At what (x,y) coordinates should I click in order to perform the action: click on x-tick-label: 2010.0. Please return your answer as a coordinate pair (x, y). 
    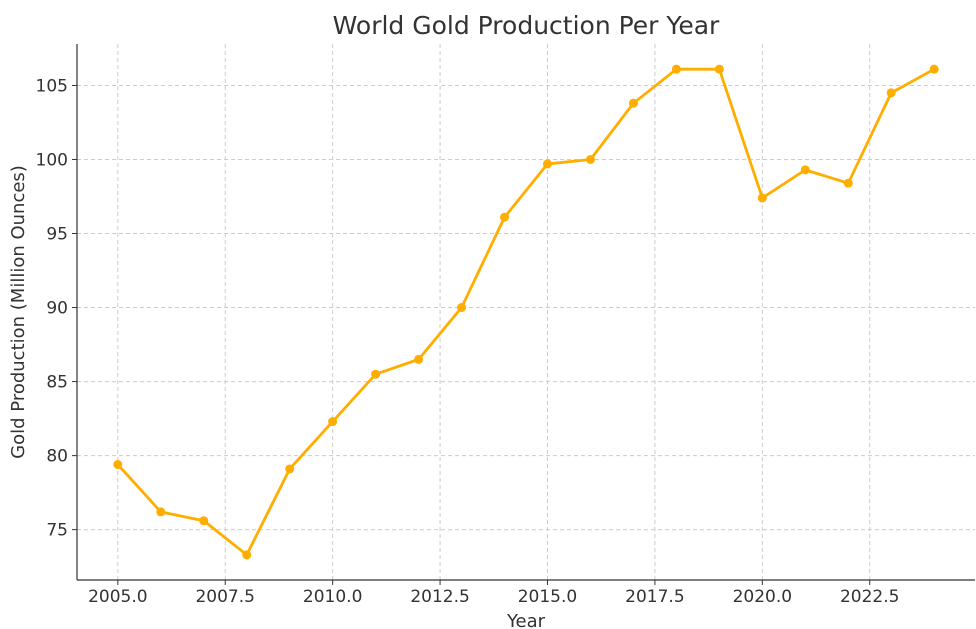
    Looking at the image, I should click on (332, 597).